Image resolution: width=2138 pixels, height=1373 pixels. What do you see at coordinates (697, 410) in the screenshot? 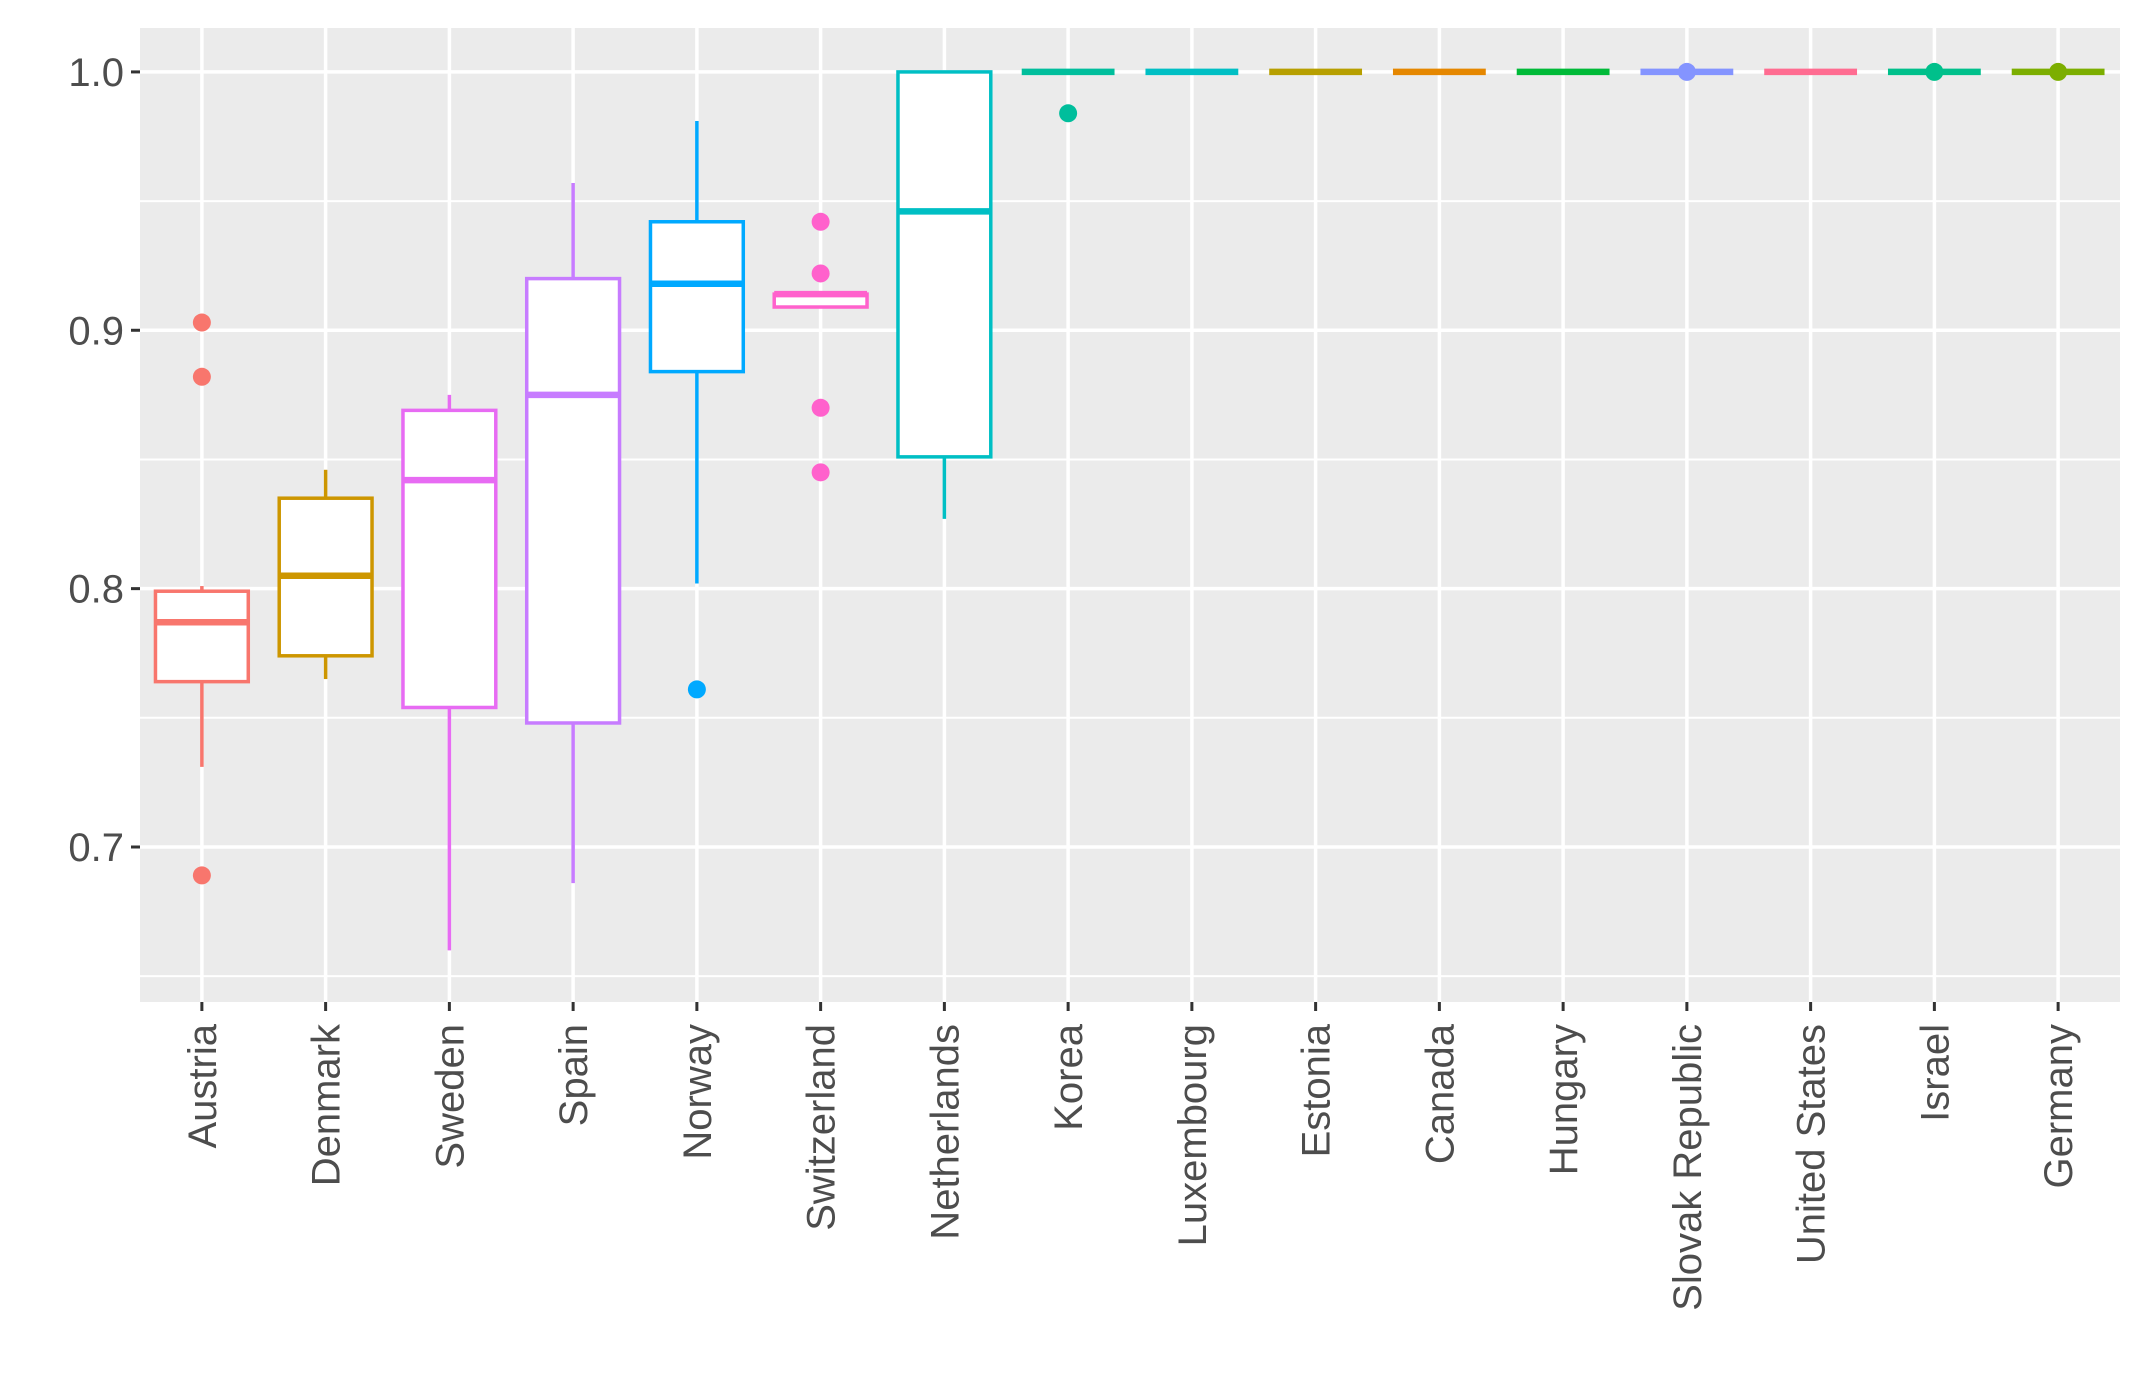
I see `box-norway` at bounding box center [697, 410].